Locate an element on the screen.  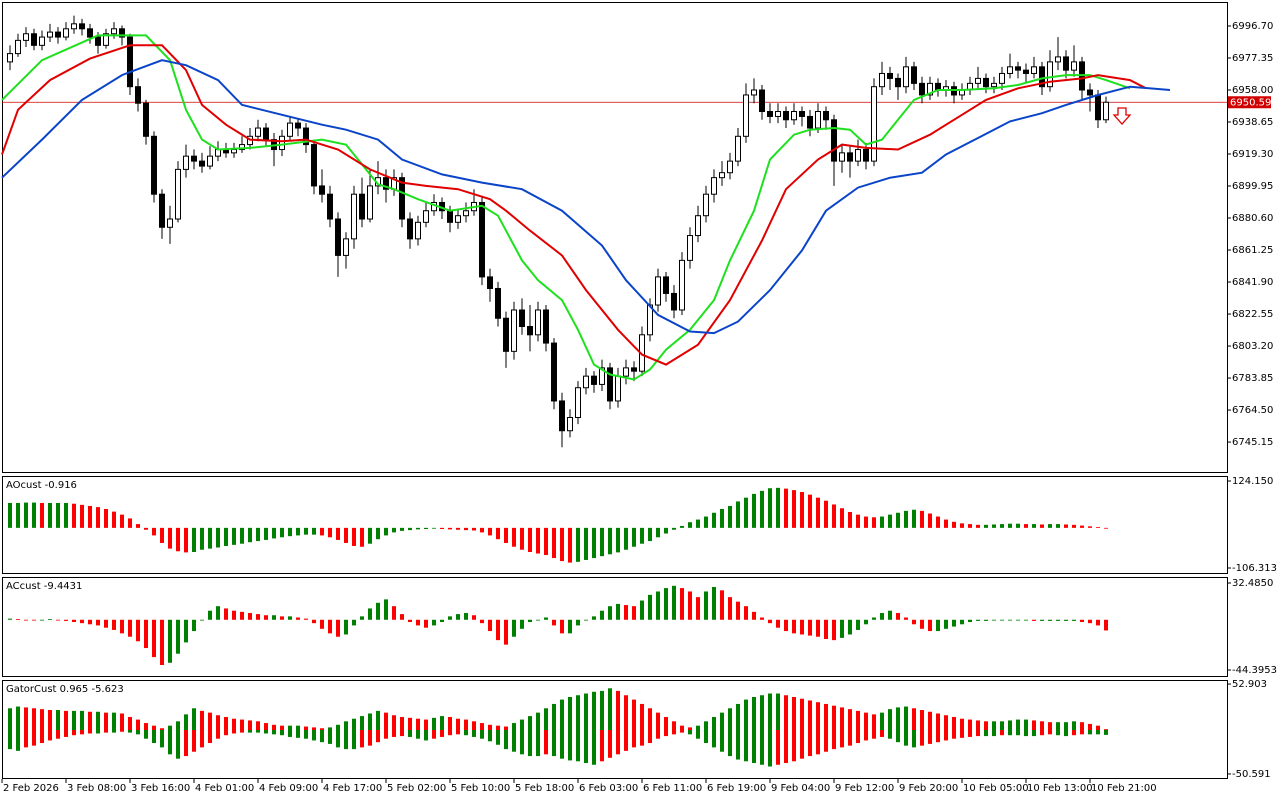
x-tick-label: 4 Feb 09:00 is located at coordinates (288, 788).